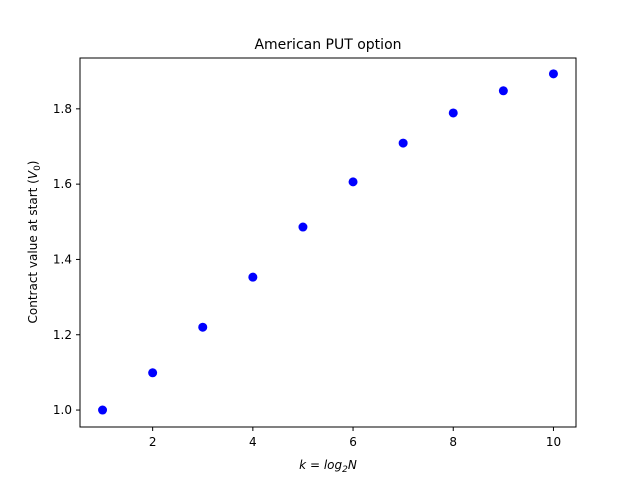 The image size is (640, 480). I want to click on y-tick-label: 1.4, so click(62, 259).